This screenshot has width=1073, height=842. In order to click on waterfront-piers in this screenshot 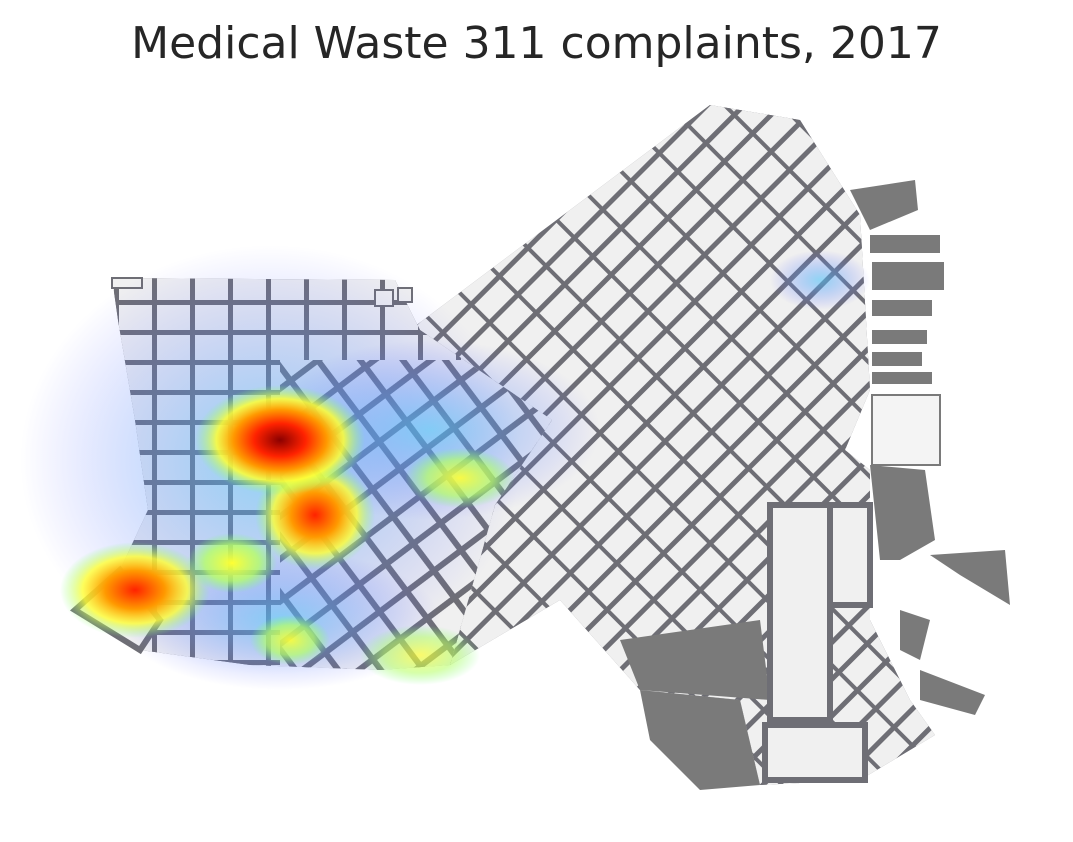, I will do `click(930, 447)`.